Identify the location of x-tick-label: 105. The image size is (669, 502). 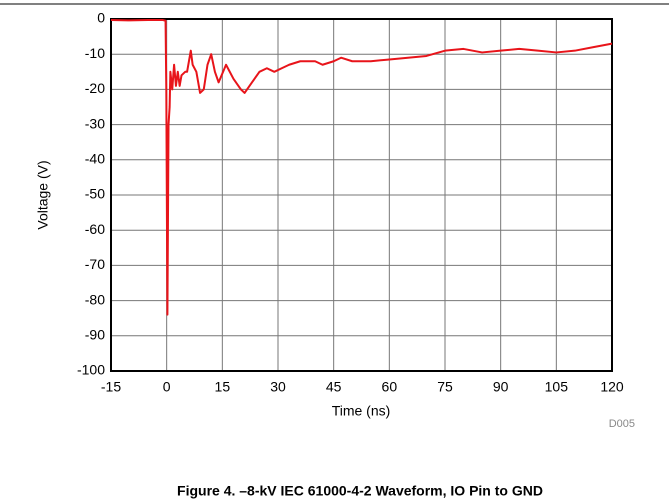
(557, 387).